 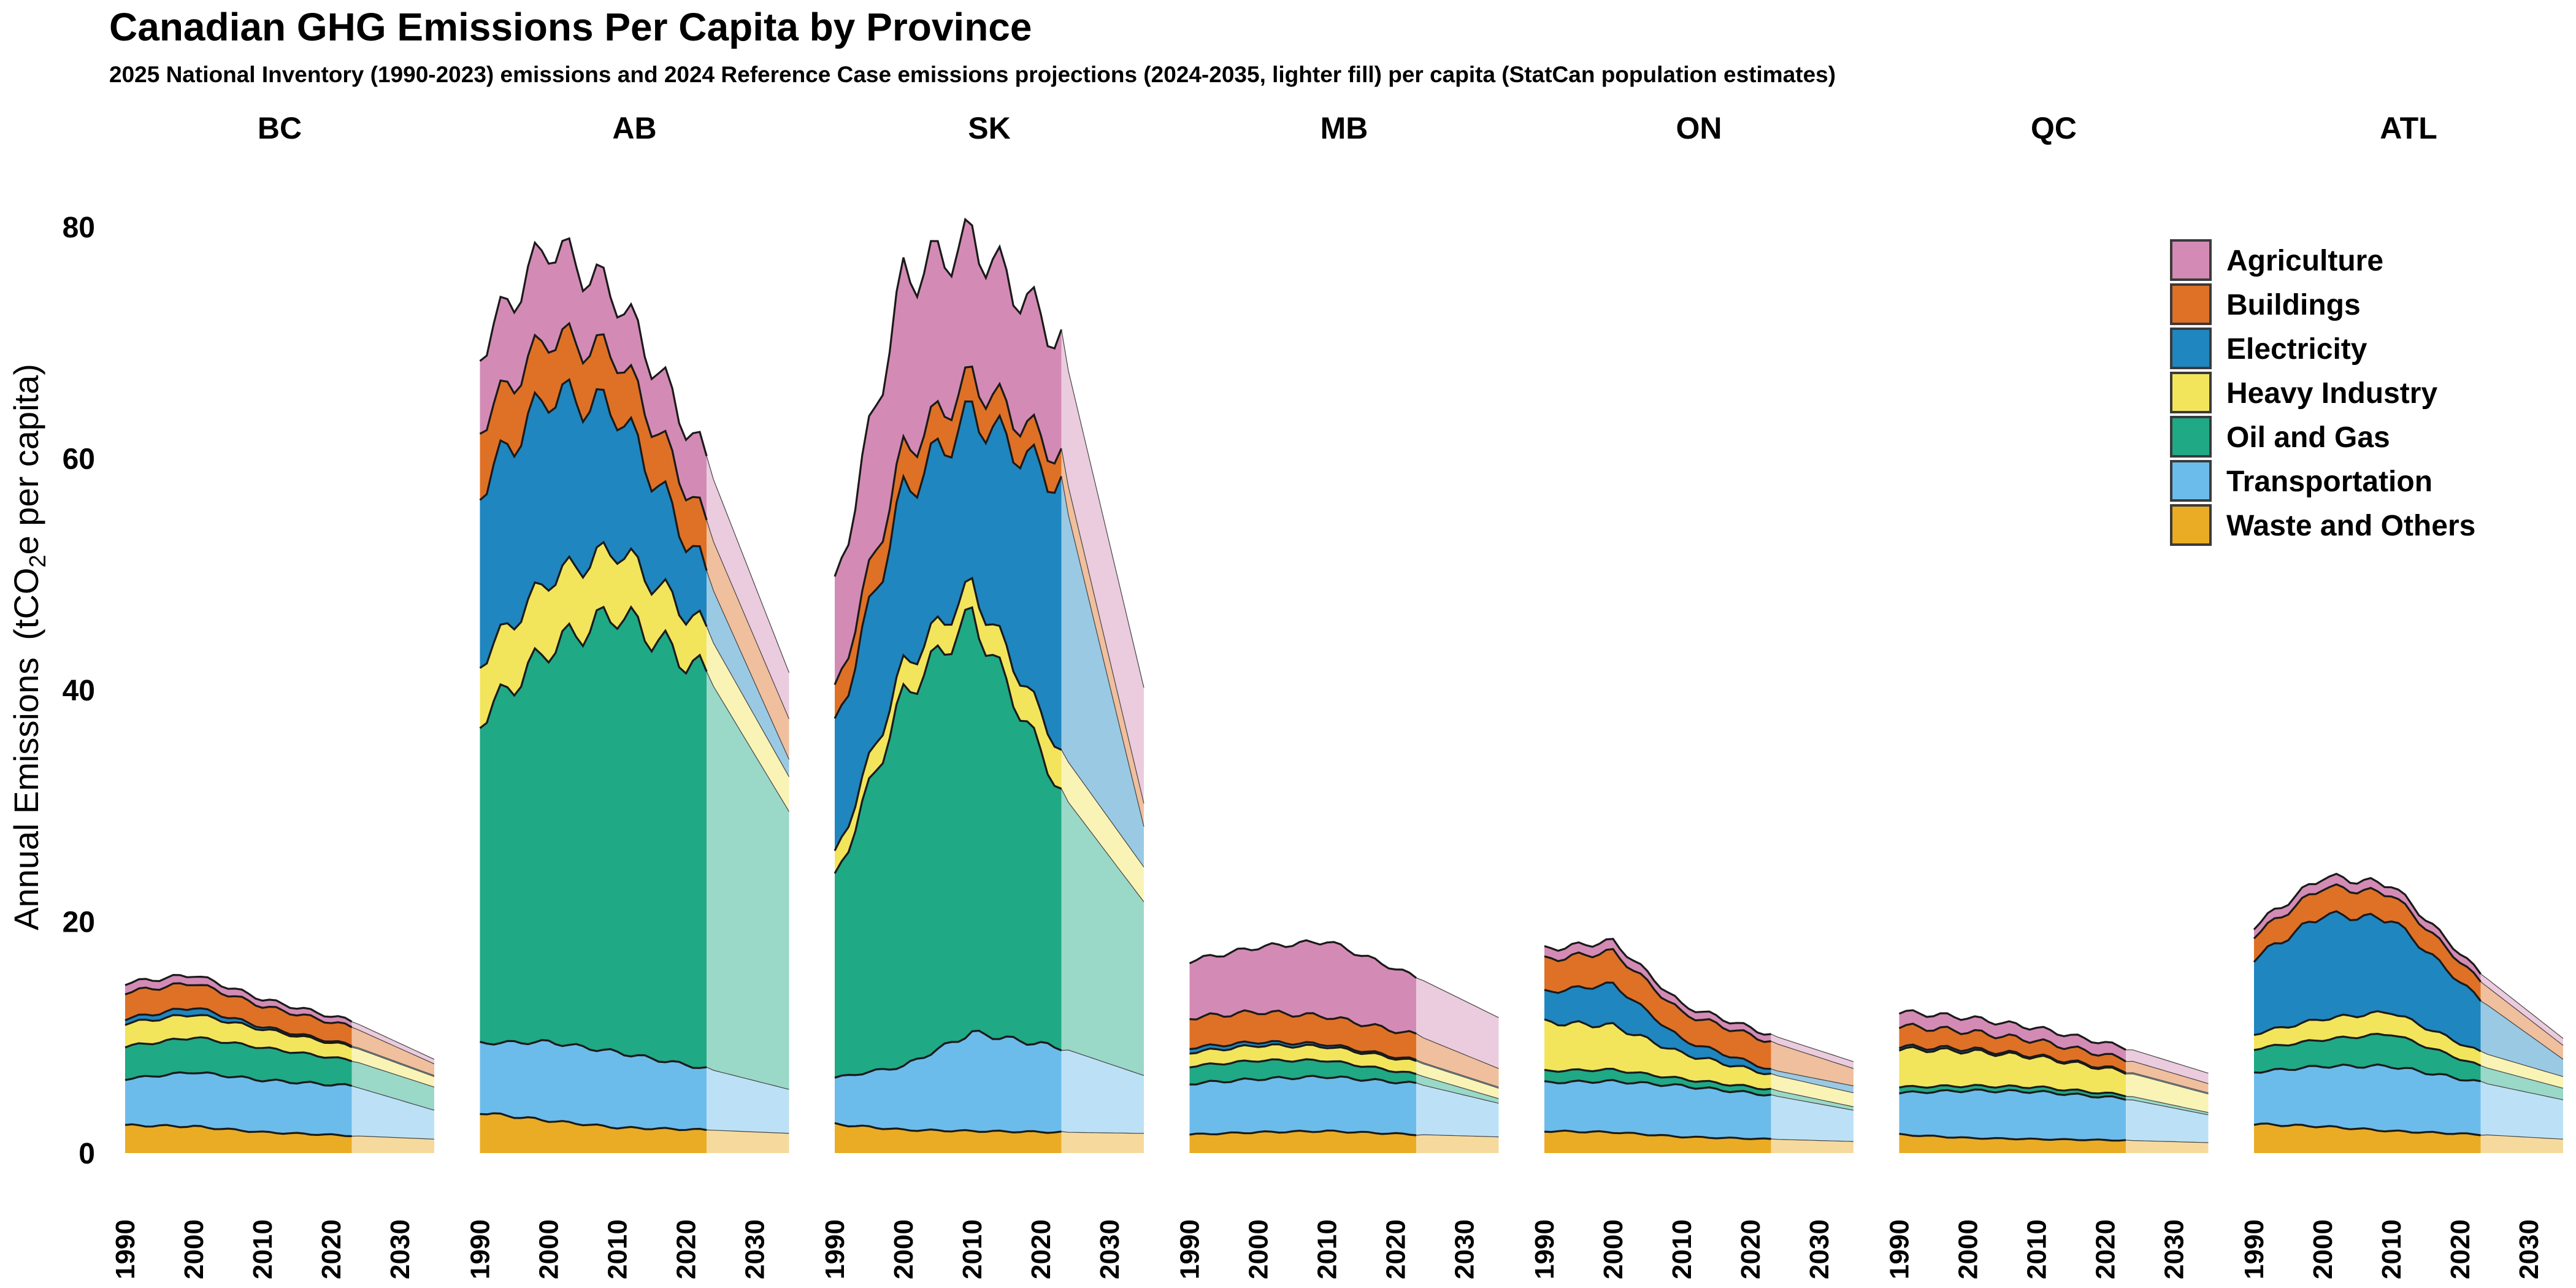 What do you see at coordinates (2304, 261) in the screenshot?
I see `legend-label: Agriculture` at bounding box center [2304, 261].